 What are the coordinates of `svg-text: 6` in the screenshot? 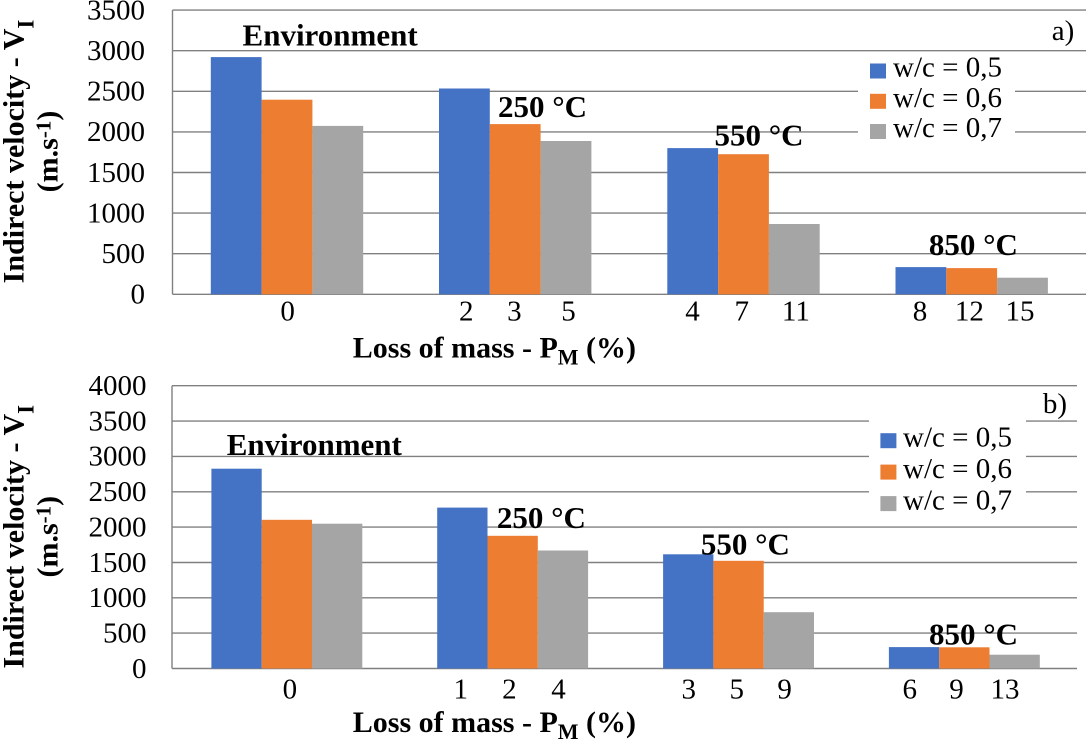 It's located at (910, 689).